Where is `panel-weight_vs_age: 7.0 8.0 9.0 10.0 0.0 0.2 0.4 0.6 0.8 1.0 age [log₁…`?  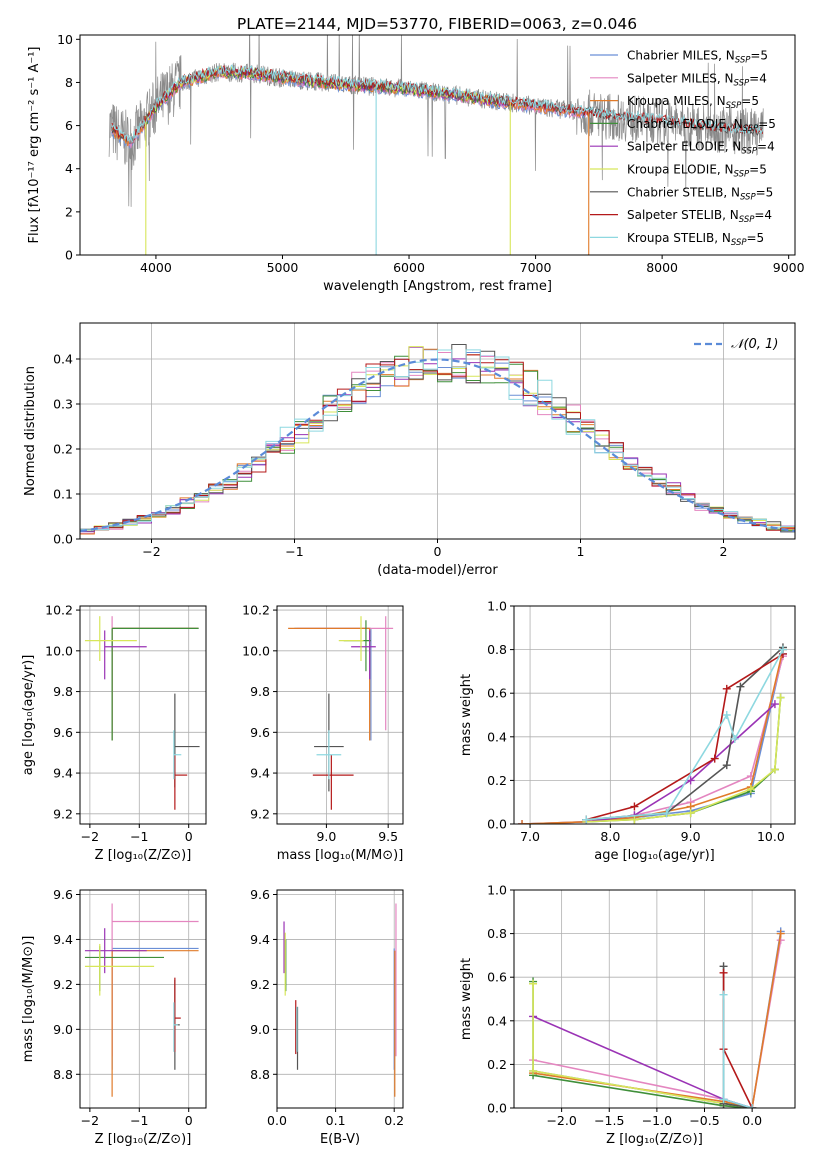 panel-weight_vs_age: 7.0 8.0 9.0 10.0 0.0 0.2 0.4 0.6 0.8 1.0 age [log₁… is located at coordinates (627, 731).